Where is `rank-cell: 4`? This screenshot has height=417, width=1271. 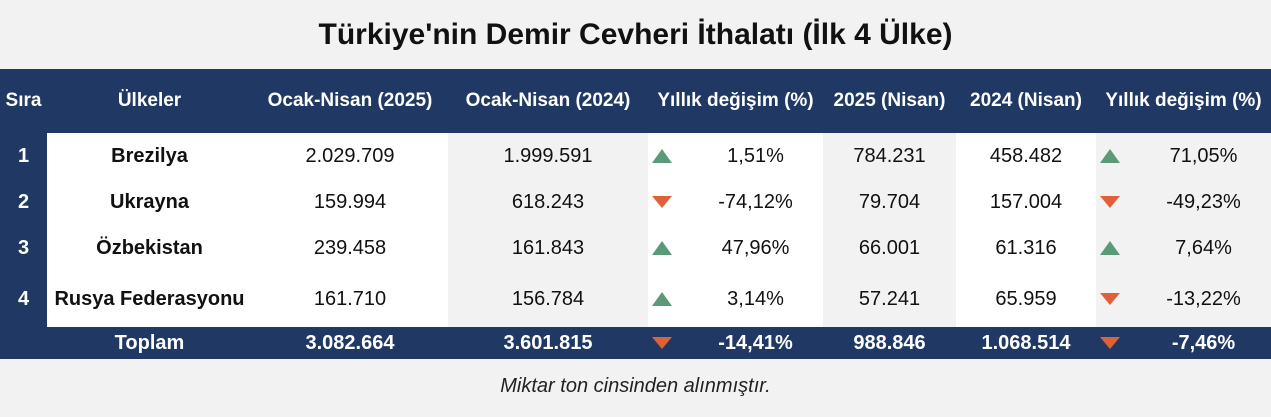
rank-cell: 4 is located at coordinates (23, 299).